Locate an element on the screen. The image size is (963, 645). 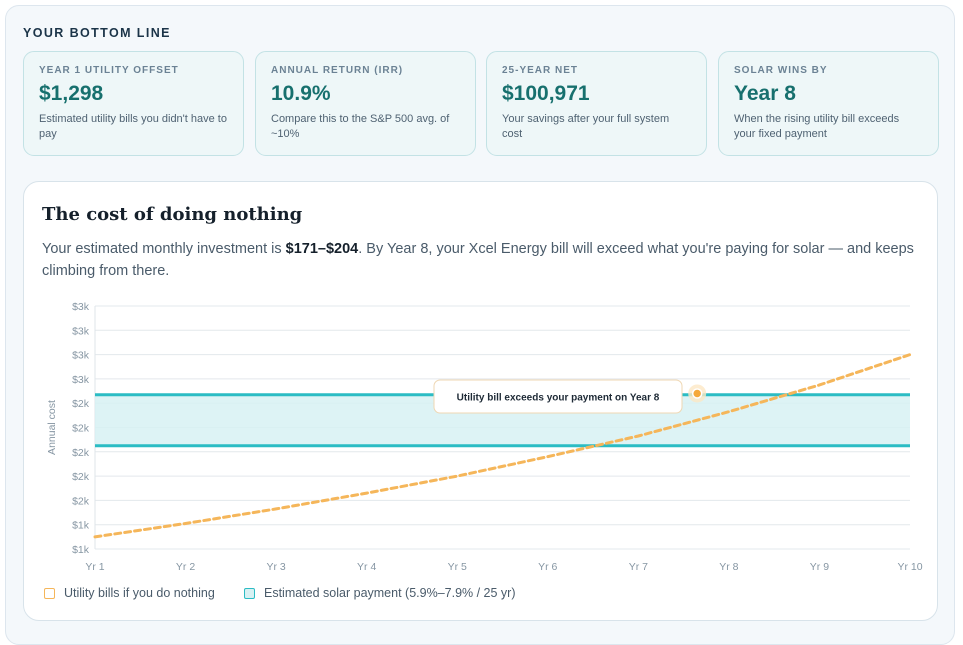
stat-value: 10.9% is located at coordinates (301, 93).